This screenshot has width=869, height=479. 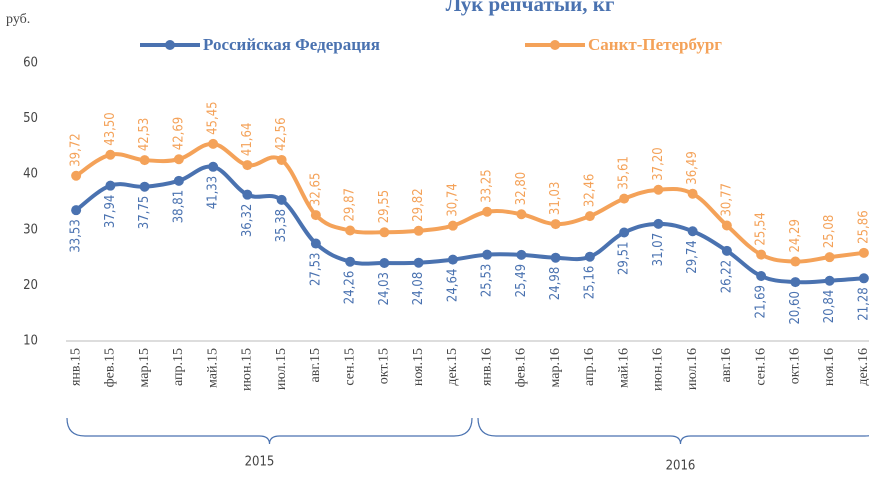 I want to click on y-tick-label: 50, so click(x=30, y=118).